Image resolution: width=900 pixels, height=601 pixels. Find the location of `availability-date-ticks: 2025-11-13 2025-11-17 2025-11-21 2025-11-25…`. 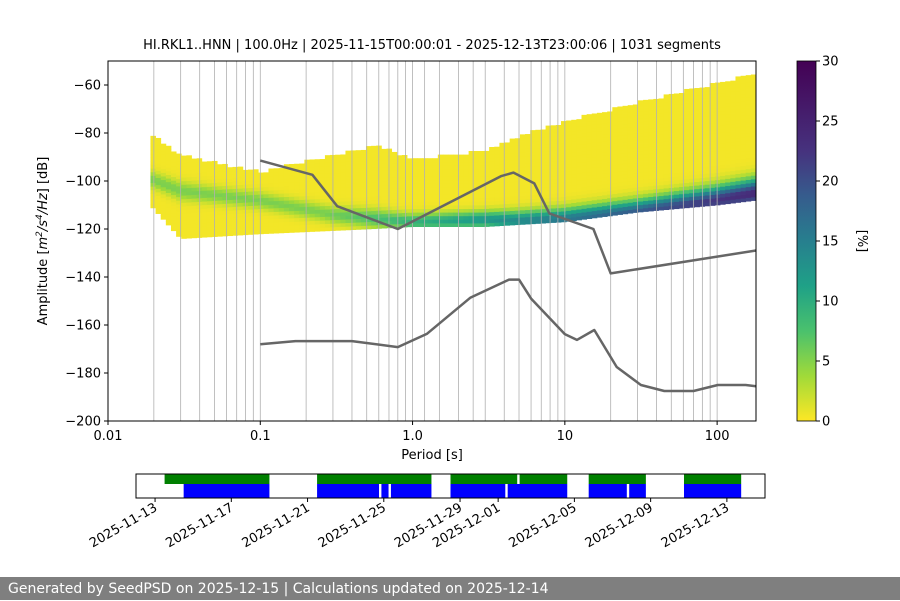

availability-date-ticks: 2025-11-13 2025-11-17 2025-11-21 2025-11-25… is located at coordinates (409, 524).